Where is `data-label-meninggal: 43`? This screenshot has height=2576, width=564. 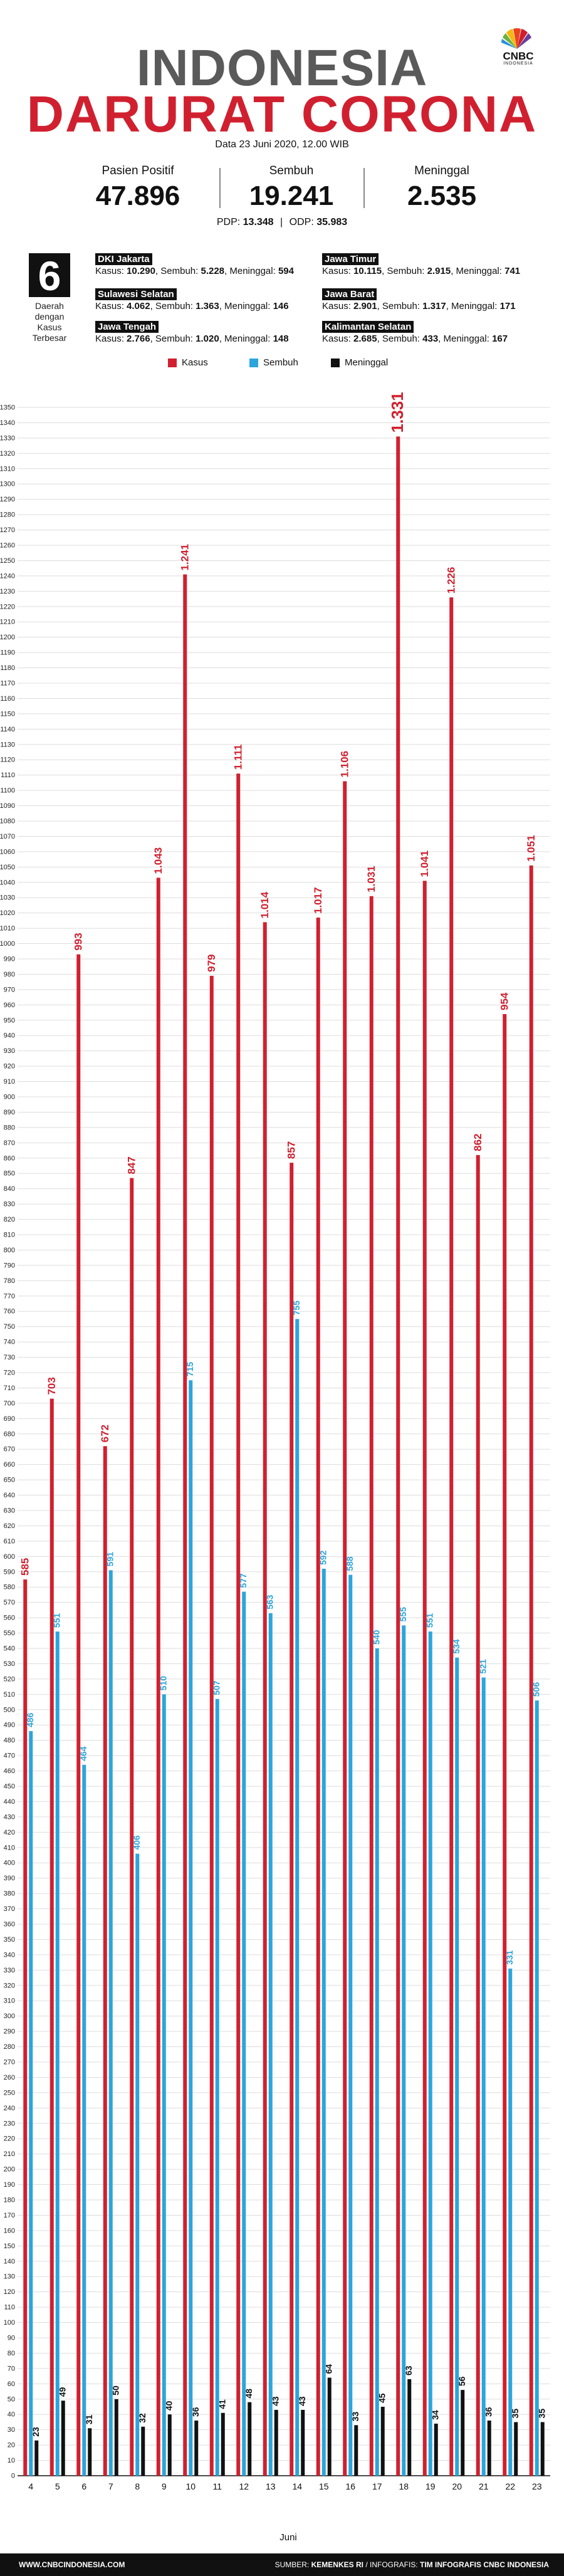
data-label-meninggal: 43 is located at coordinates (275, 2401).